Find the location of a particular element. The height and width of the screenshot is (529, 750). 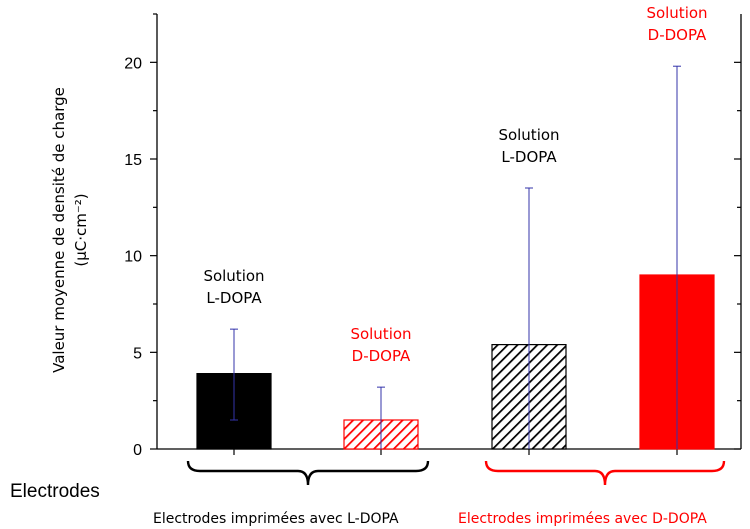

y-axis-unit: (µC·cm⁻²) is located at coordinates (81, 229).